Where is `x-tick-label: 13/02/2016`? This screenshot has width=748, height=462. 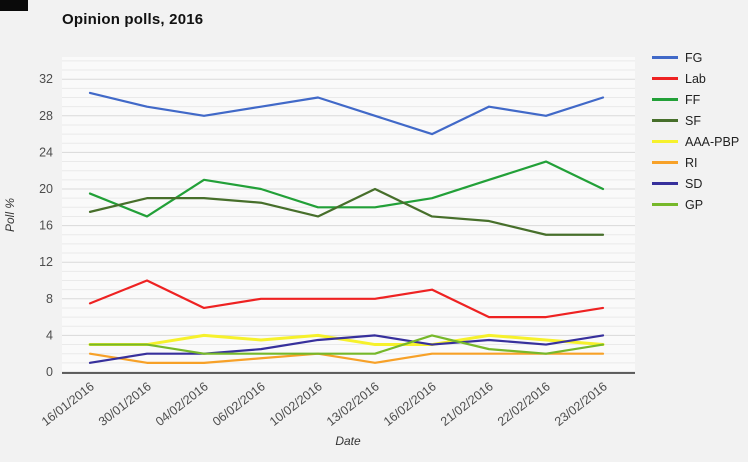 x-tick-label: 13/02/2016 is located at coordinates (353, 404).